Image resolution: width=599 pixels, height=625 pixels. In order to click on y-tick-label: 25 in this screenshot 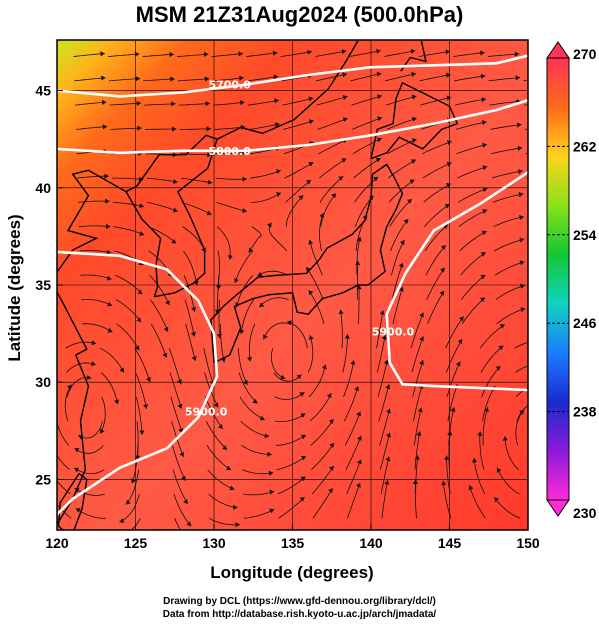, I will do `click(43, 479)`.